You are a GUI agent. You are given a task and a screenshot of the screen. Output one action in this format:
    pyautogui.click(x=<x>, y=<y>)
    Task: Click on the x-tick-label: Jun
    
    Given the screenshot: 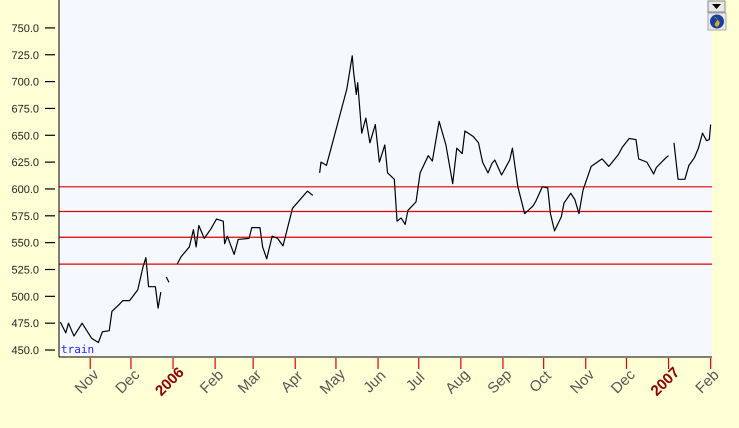 What is the action you would take?
    pyautogui.click(x=375, y=381)
    